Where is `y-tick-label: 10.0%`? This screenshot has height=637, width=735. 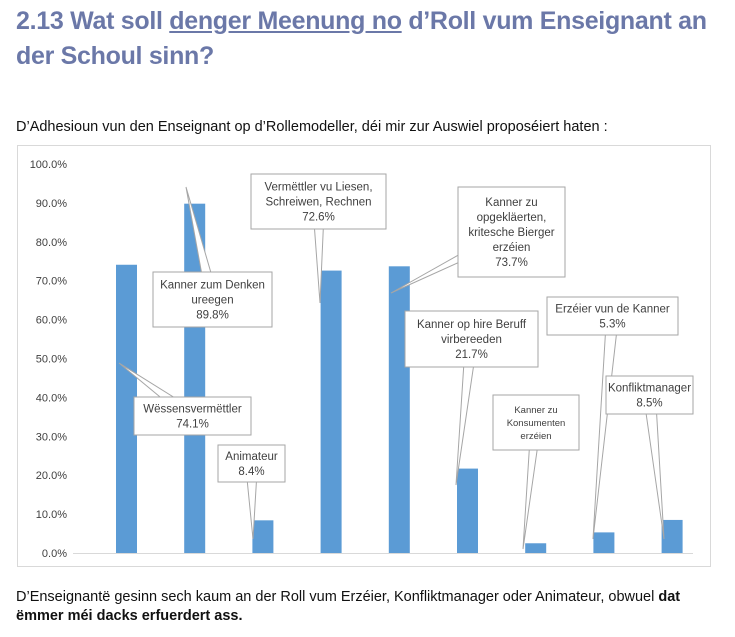 y-tick-label: 10.0% is located at coordinates (51, 515).